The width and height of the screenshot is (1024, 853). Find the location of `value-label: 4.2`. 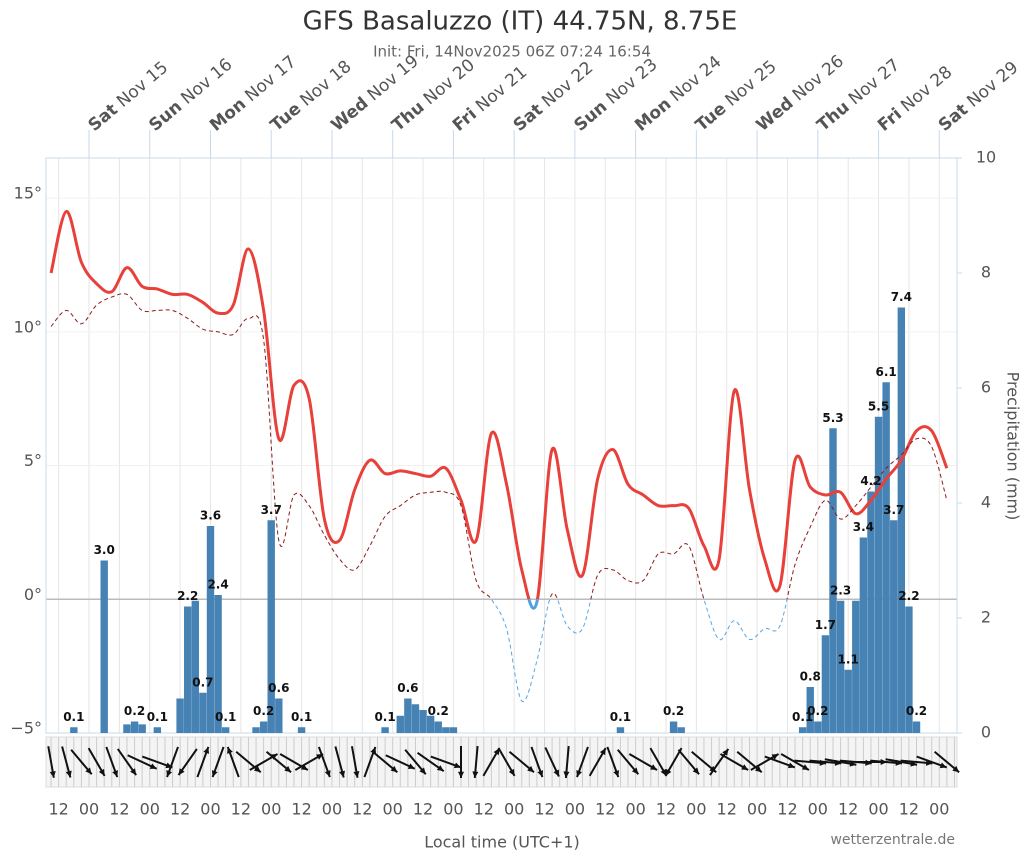

value-label: 4.2 is located at coordinates (870, 481).